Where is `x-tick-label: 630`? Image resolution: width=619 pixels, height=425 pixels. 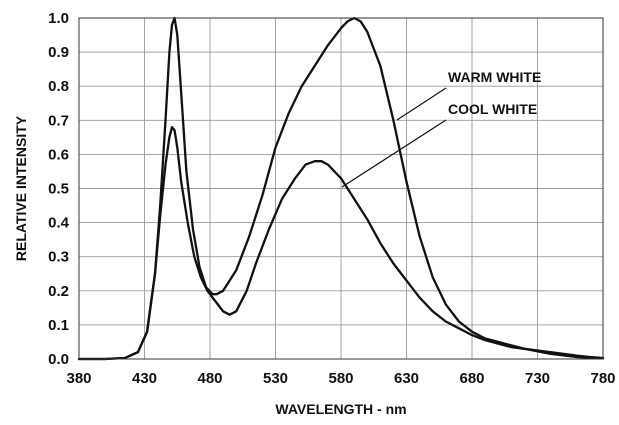
x-tick-label: 630 is located at coordinates (406, 378).